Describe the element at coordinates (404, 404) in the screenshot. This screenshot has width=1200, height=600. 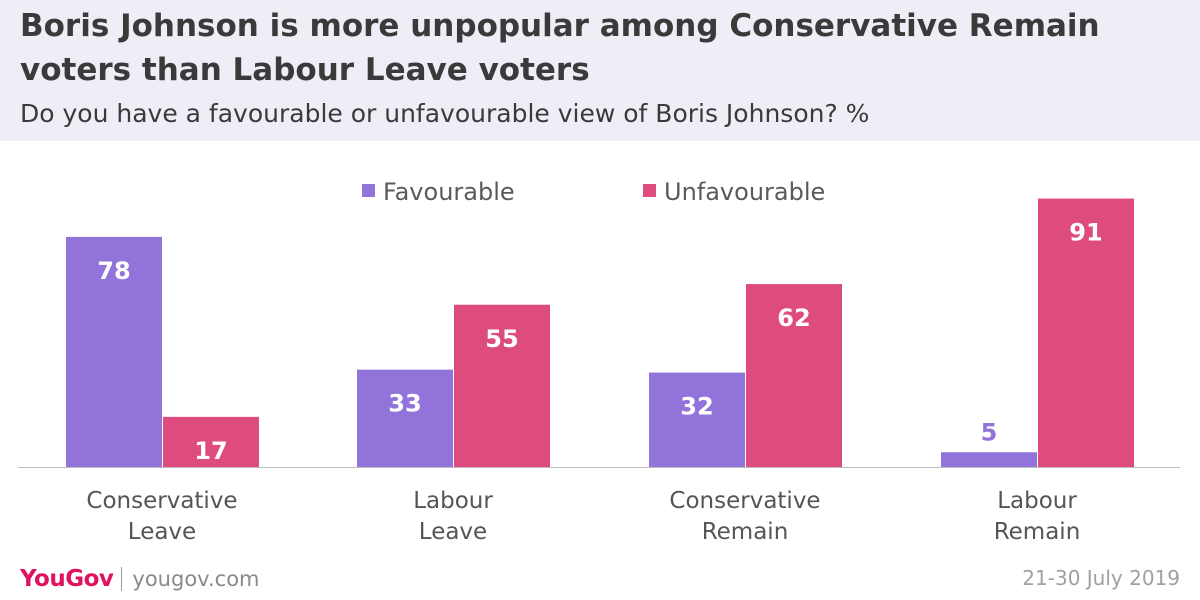
I see `value-label-favourable-1: 33` at that location.